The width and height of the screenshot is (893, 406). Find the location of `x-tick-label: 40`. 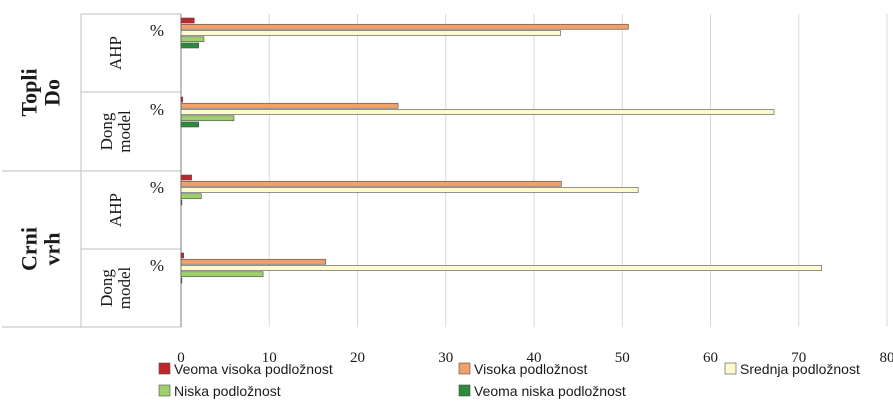

x-tick-label: 40 is located at coordinates (534, 358).